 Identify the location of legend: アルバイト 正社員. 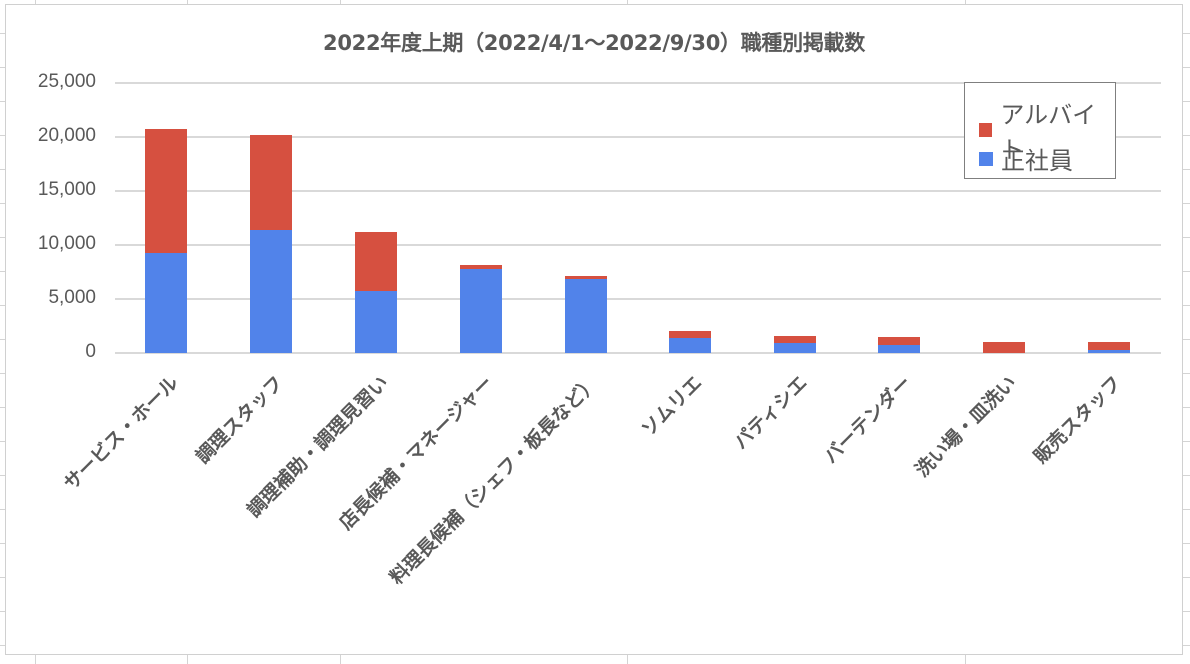
(1040, 130).